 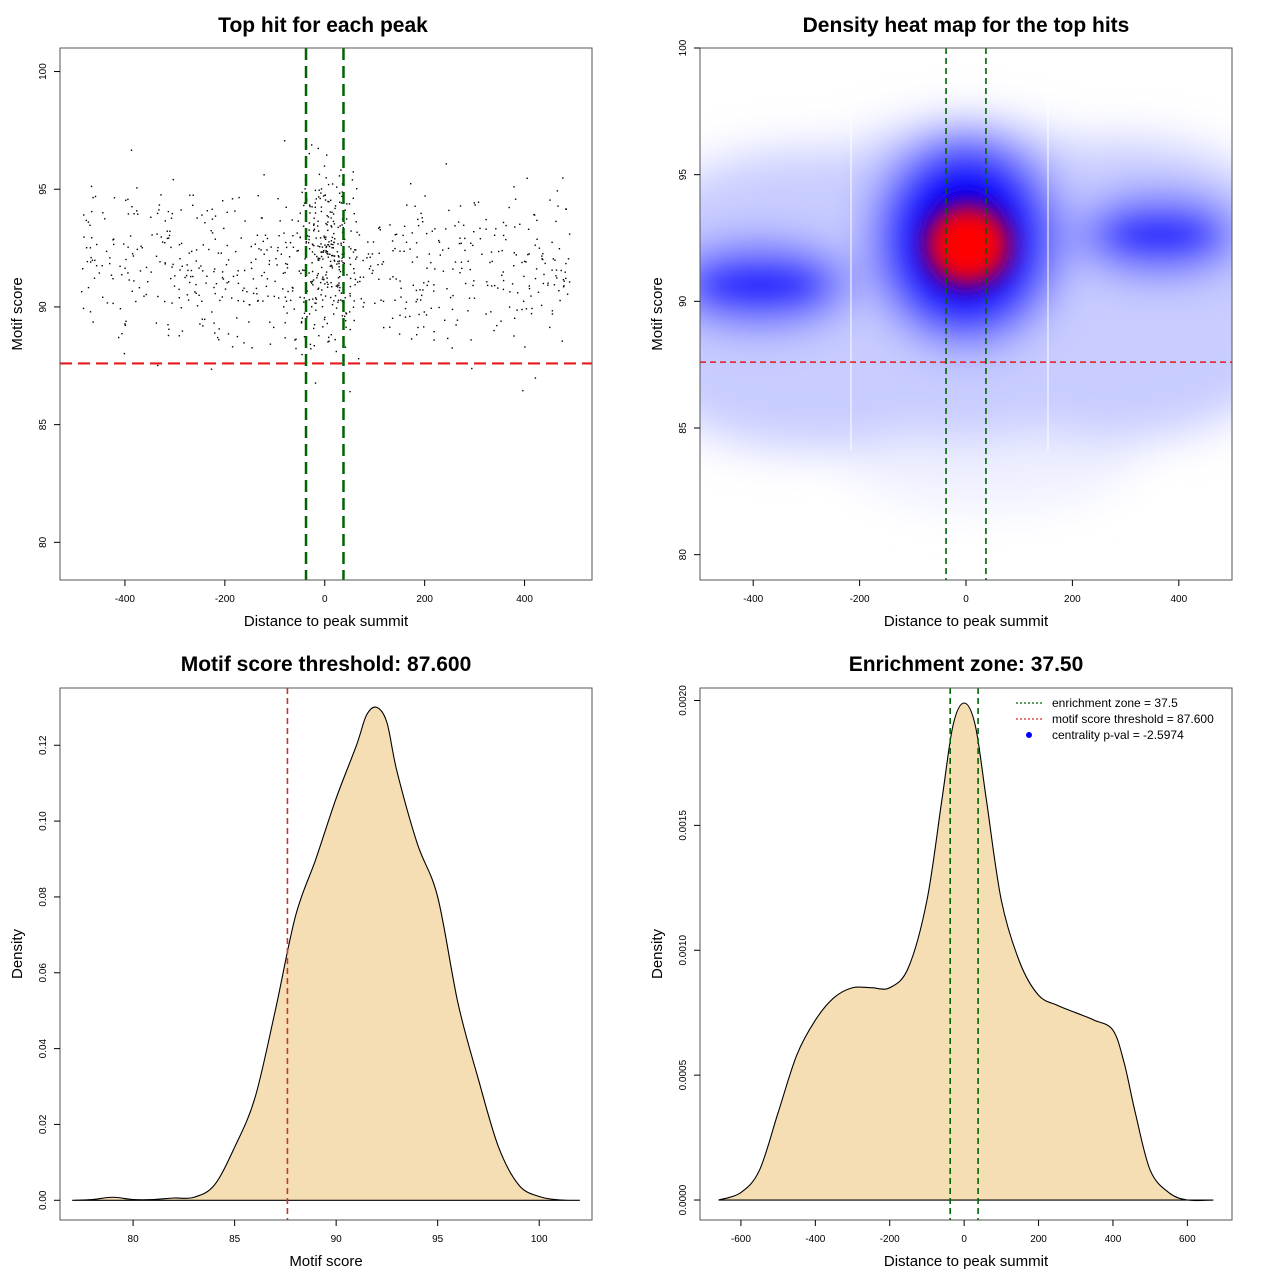 What do you see at coordinates (43, 821) in the screenshot?
I see `score-density-y-tick-label: 0.10` at bounding box center [43, 821].